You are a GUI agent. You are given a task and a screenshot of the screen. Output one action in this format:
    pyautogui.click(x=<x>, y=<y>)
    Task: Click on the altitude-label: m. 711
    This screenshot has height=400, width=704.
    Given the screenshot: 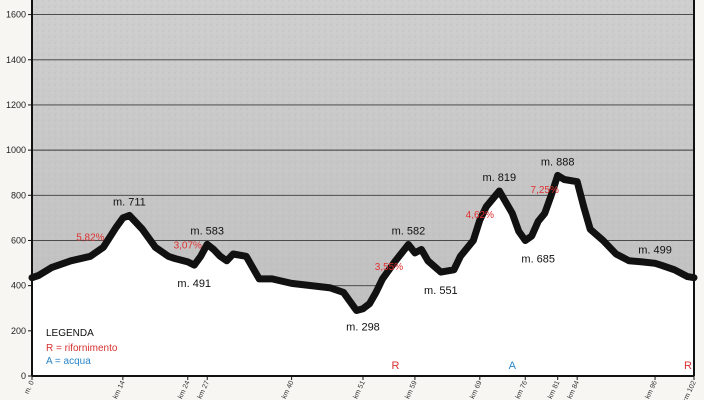 What is the action you would take?
    pyautogui.click(x=129, y=202)
    